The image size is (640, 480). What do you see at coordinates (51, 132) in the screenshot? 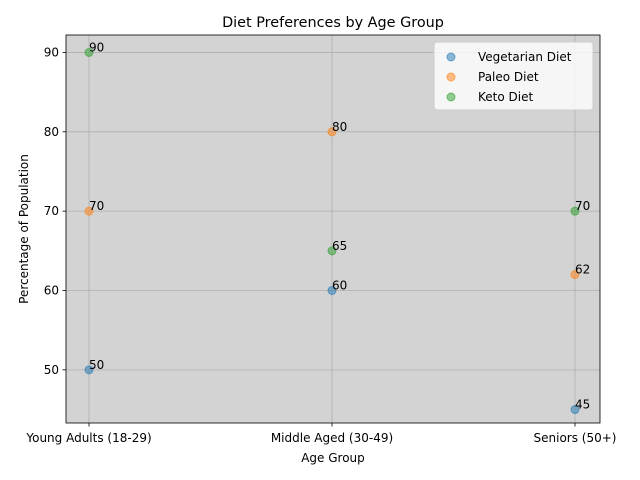
I see `y-tick-label: 80` at bounding box center [51, 132].